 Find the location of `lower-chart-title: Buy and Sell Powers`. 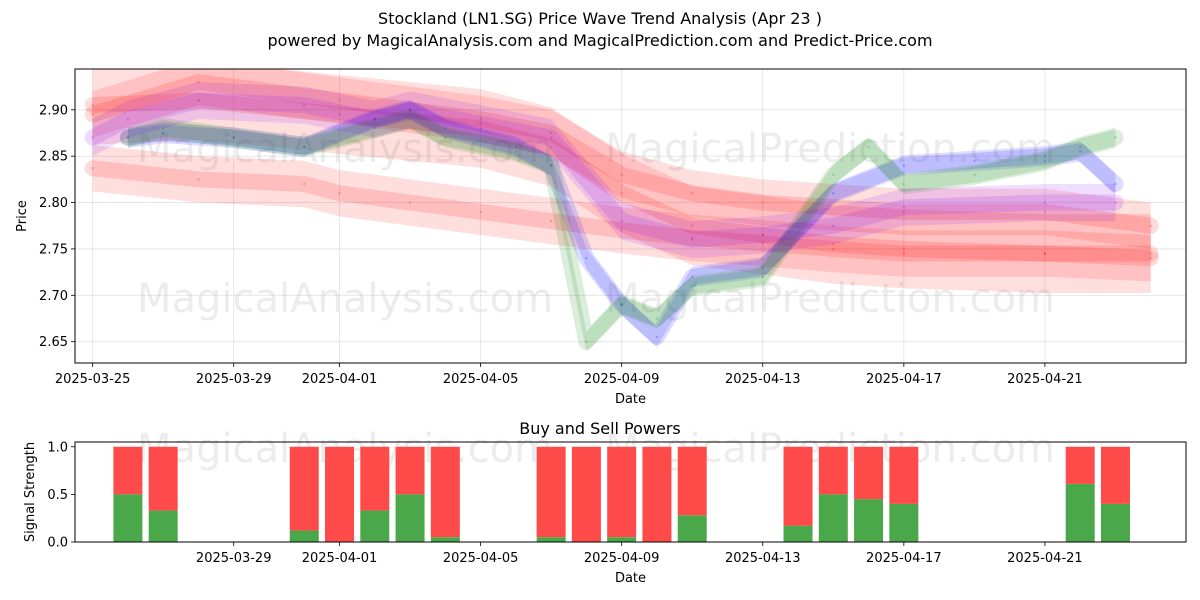

lower-chart-title: Buy and Sell Powers is located at coordinates (600, 428).